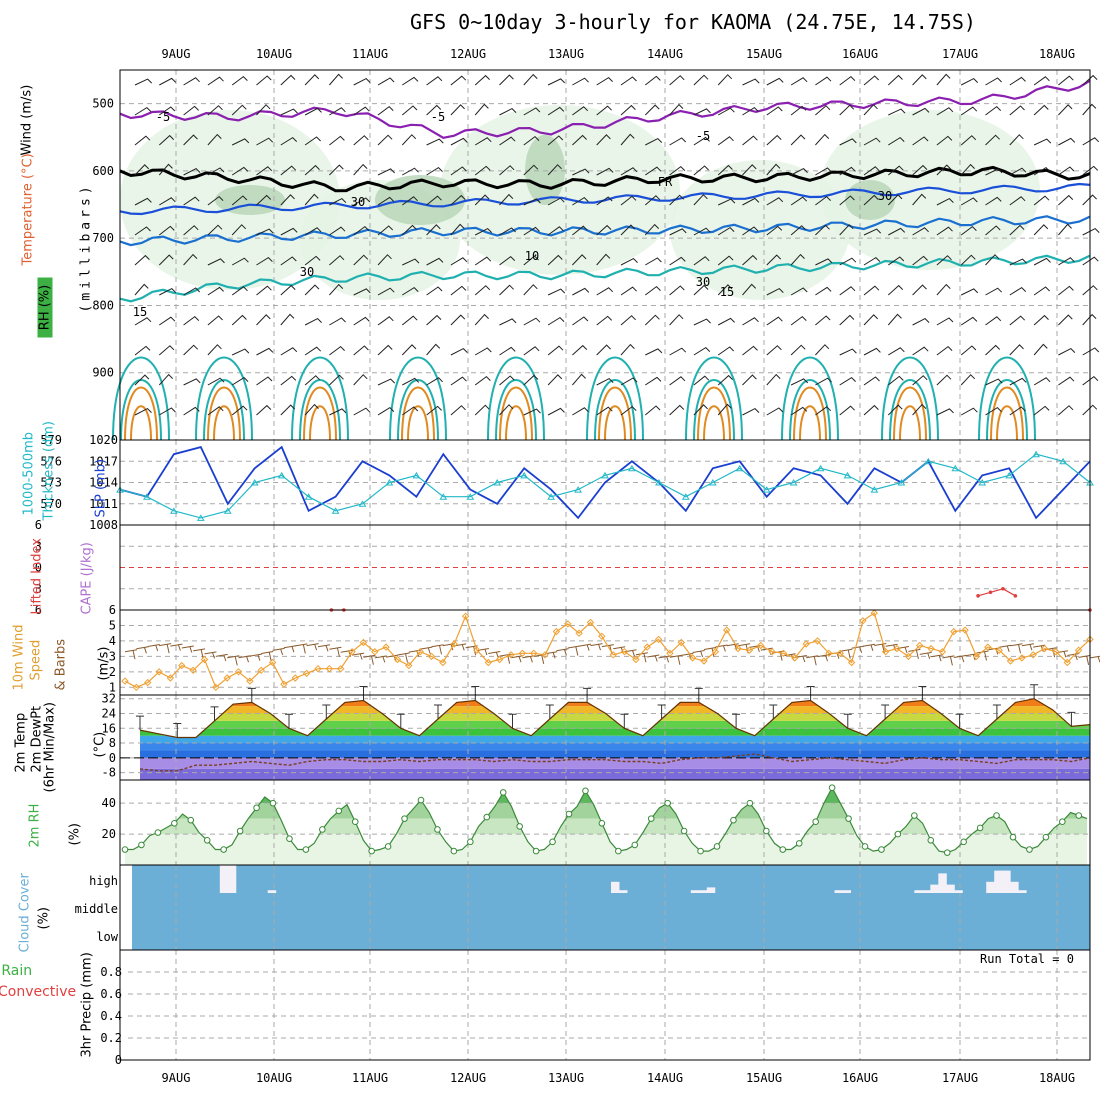 The height and width of the screenshot is (1100, 1100). What do you see at coordinates (606, 820) in the screenshot?
I see `rh-line` at bounding box center [606, 820].